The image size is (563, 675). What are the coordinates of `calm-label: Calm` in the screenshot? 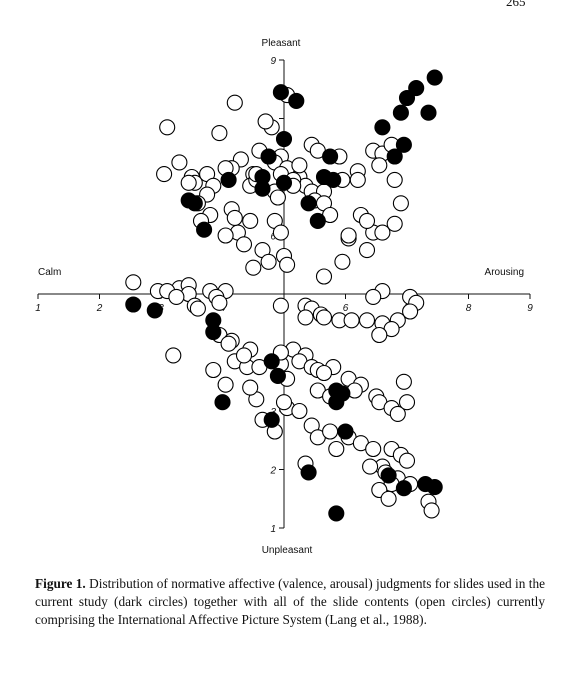 It's located at (49, 272).